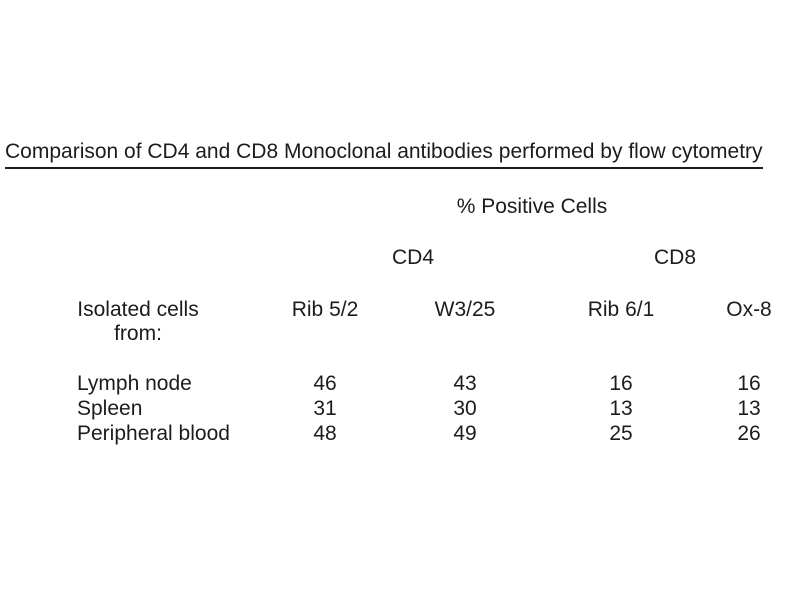  What do you see at coordinates (110, 408) in the screenshot?
I see `row-label-spleen: Spleen` at bounding box center [110, 408].